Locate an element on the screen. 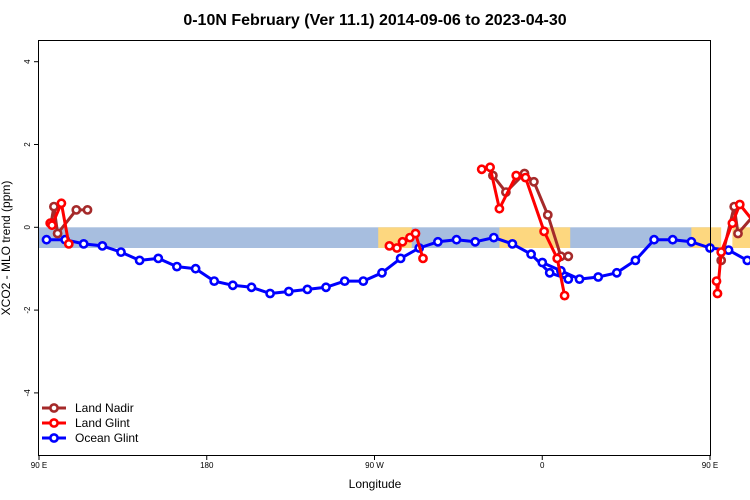  y-tick-label: 4 is located at coordinates (27, 61).